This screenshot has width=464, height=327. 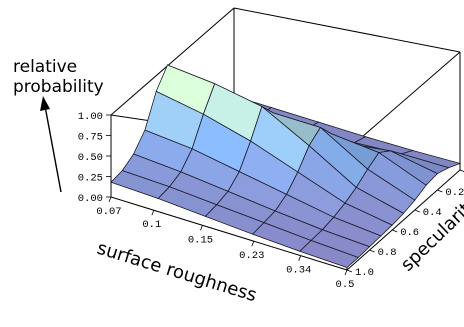 What do you see at coordinates (229, 233) in the screenshot?
I see `box-edge-bottom-front` at bounding box center [229, 233].